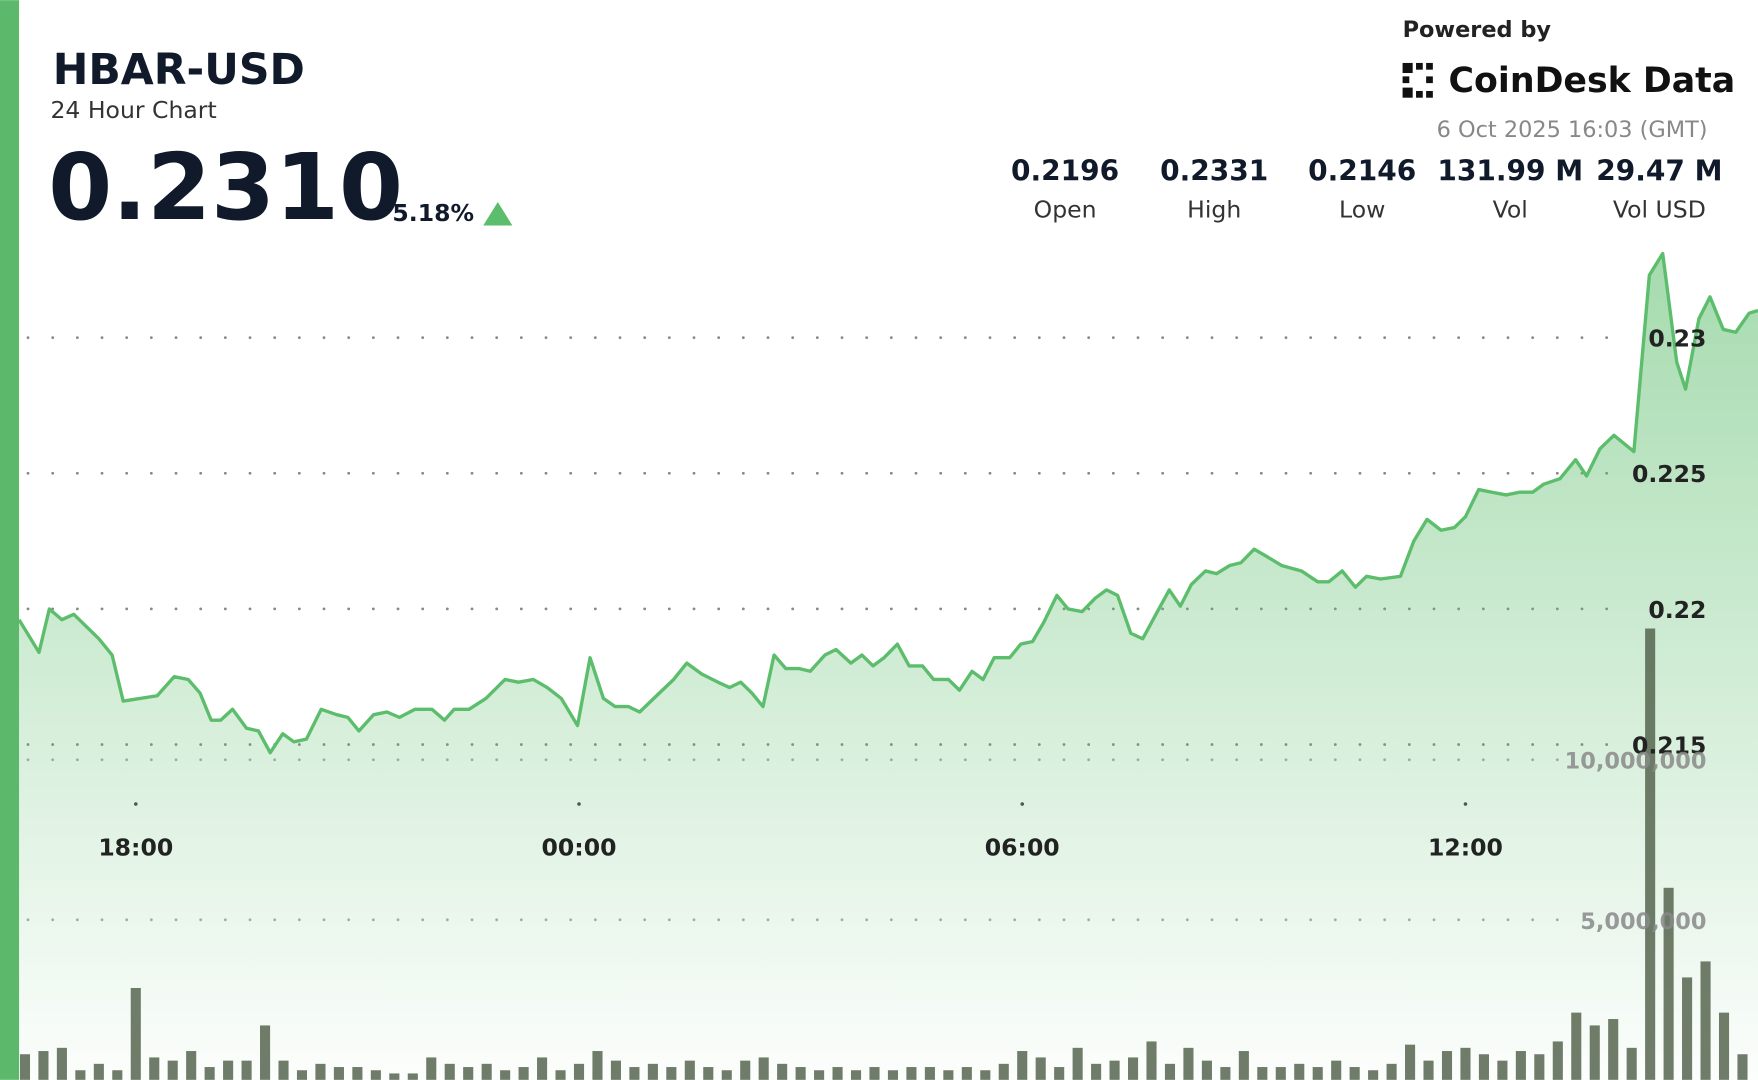  I want to click on price: 0.2310, so click(225, 187).